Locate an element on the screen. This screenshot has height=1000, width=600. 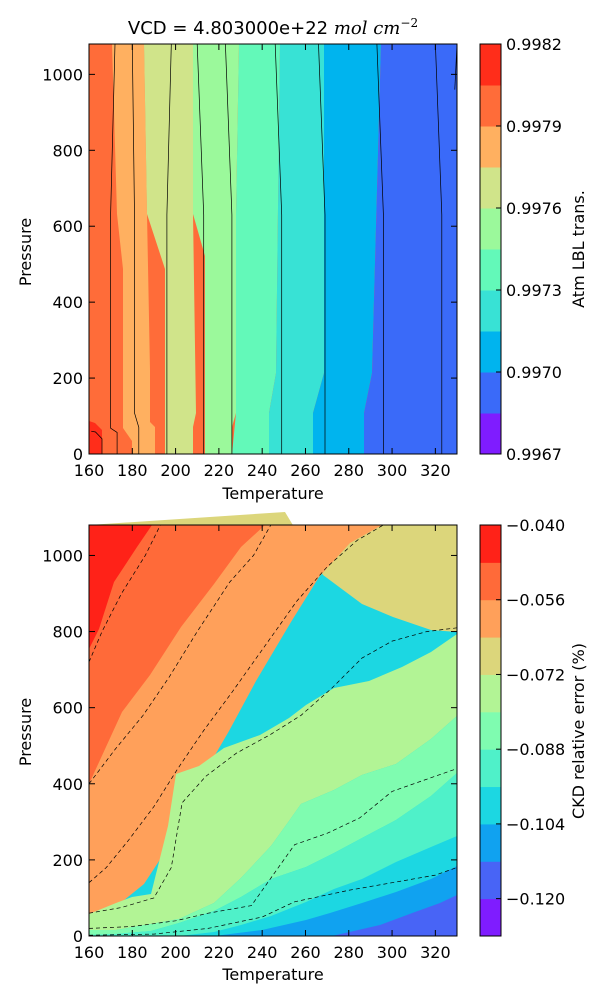
bottom-y-axis-label: Pressure is located at coordinates (25, 732).